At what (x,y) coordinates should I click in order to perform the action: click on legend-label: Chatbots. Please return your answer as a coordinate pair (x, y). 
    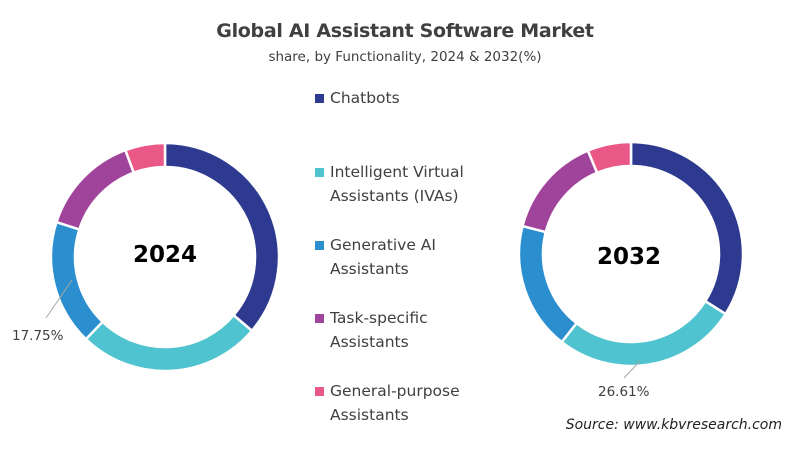
    Looking at the image, I should click on (365, 98).